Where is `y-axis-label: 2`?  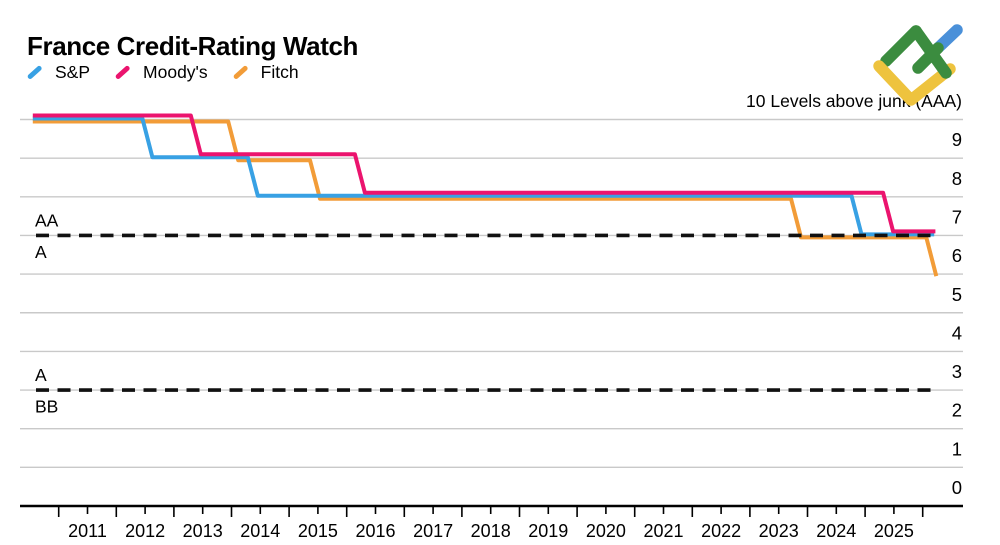
y-axis-label: 2 is located at coordinates (957, 410).